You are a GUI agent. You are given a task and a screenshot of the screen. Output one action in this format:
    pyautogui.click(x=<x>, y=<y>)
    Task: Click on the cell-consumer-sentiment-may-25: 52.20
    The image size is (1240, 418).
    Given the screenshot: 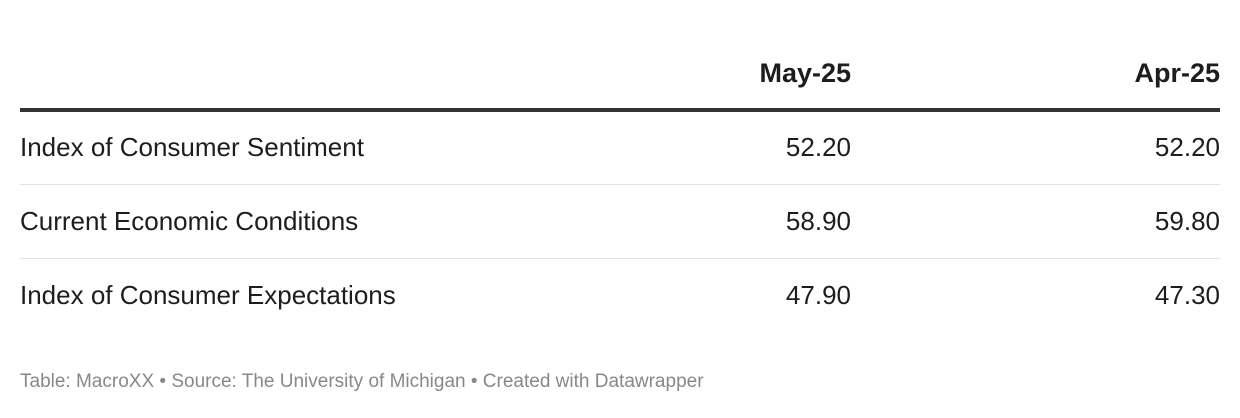 What is the action you would take?
    pyautogui.click(x=750, y=147)
    